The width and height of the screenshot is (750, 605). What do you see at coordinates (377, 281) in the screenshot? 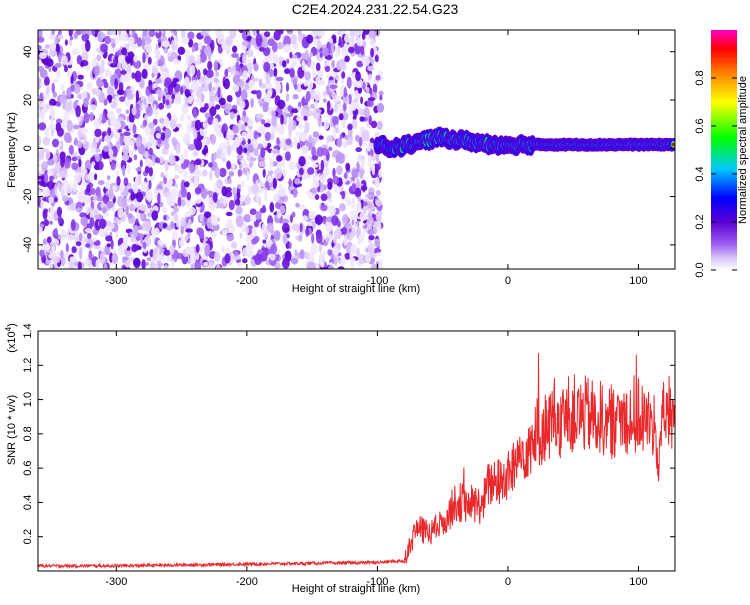
I see `x-tick-label: -100` at bounding box center [377, 281].